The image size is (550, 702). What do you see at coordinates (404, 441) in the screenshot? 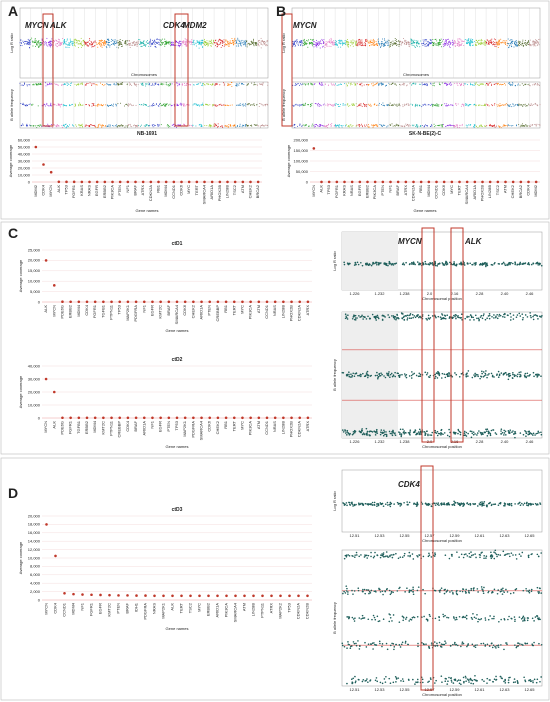
I see `x-tick-label: 1.238` at bounding box center [404, 441].